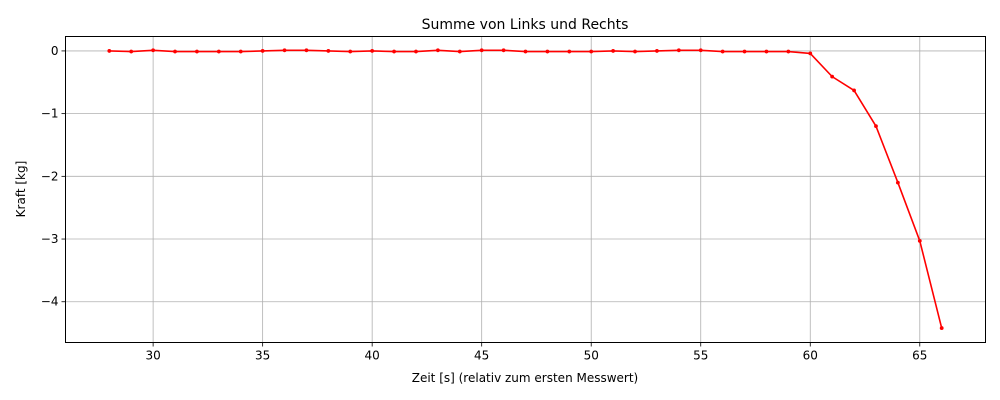  What do you see at coordinates (481, 356) in the screenshot?
I see `x-tick-label: 45` at bounding box center [481, 356].